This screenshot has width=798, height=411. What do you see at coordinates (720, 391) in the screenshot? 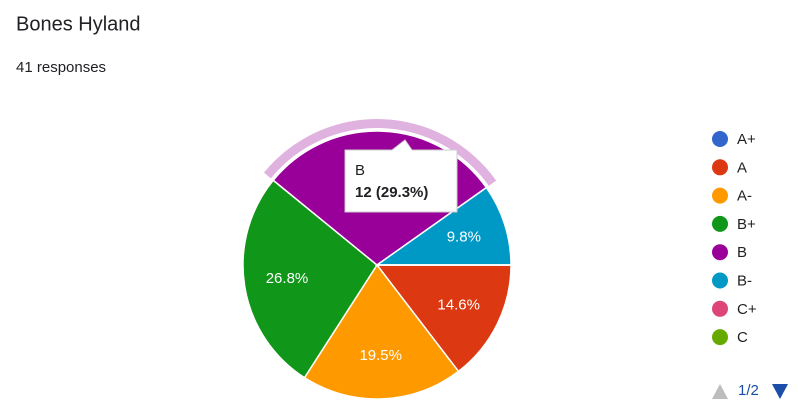
I see `page-up` at bounding box center [720, 391].